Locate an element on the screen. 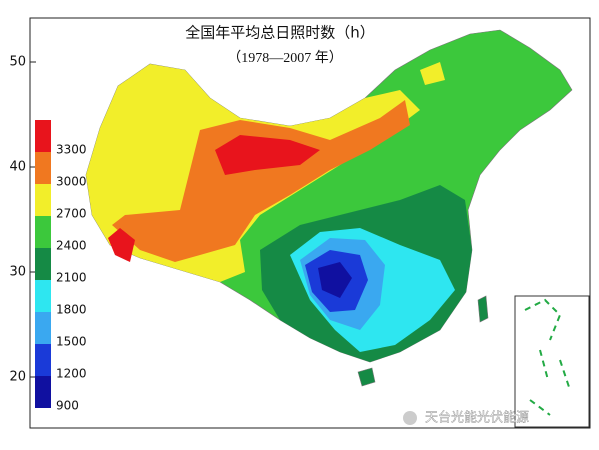 The image size is (599, 450). tick-label: 20 is located at coordinates (17, 377).